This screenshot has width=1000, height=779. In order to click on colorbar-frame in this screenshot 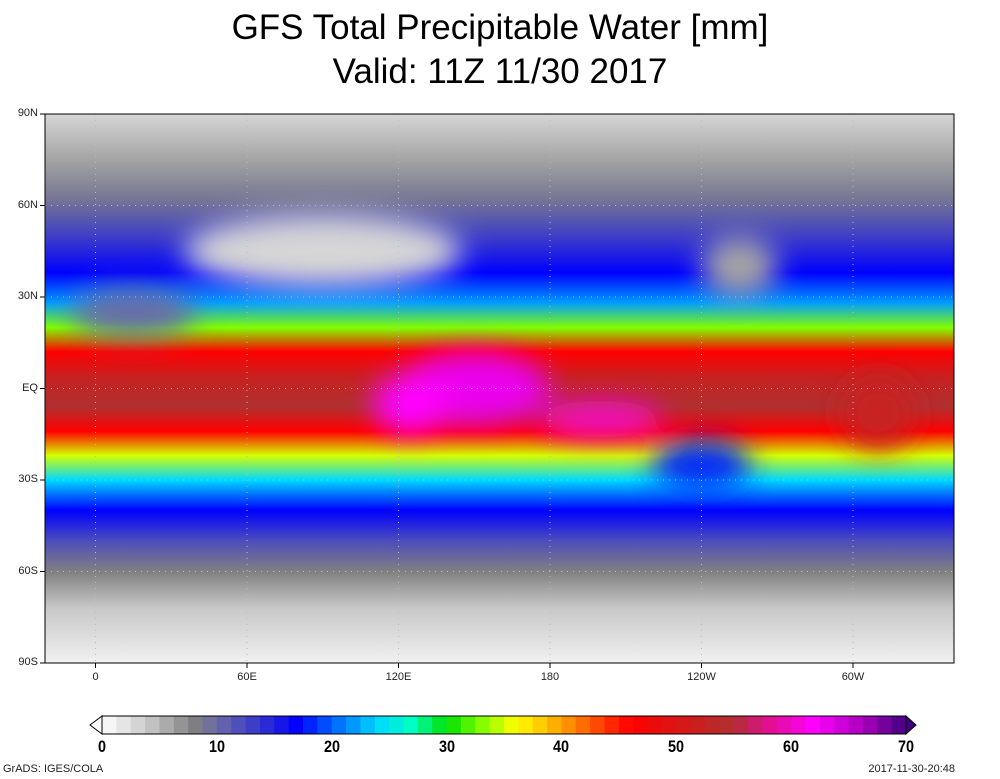, I will do `click(504, 725)`.